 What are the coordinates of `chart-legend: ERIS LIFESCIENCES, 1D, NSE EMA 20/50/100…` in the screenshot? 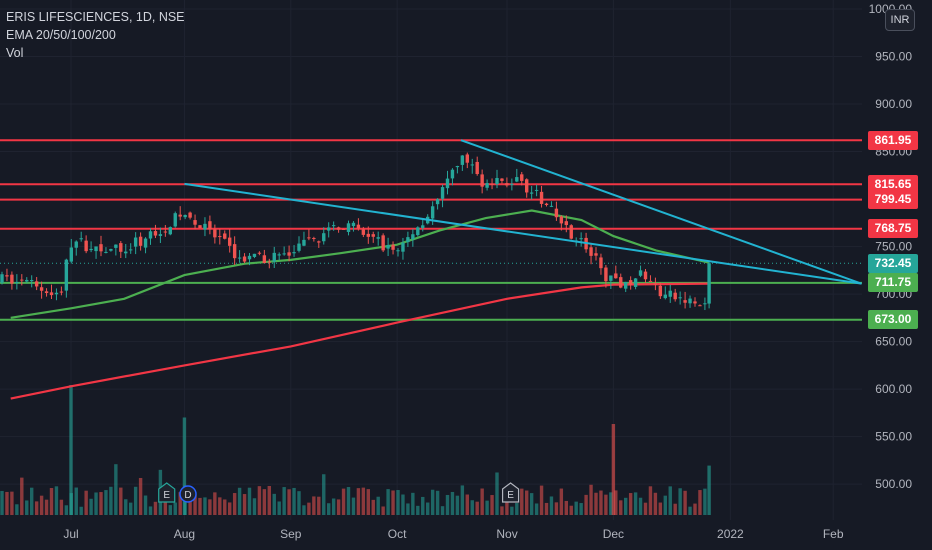 It's located at (95, 35).